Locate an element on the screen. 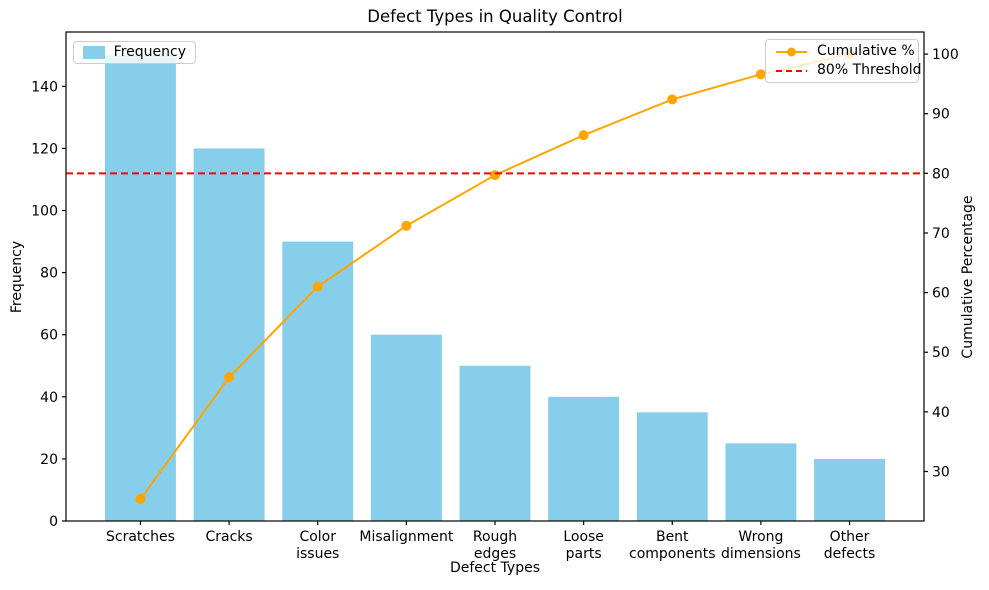  left-tick-label: 80 is located at coordinates (49, 274).